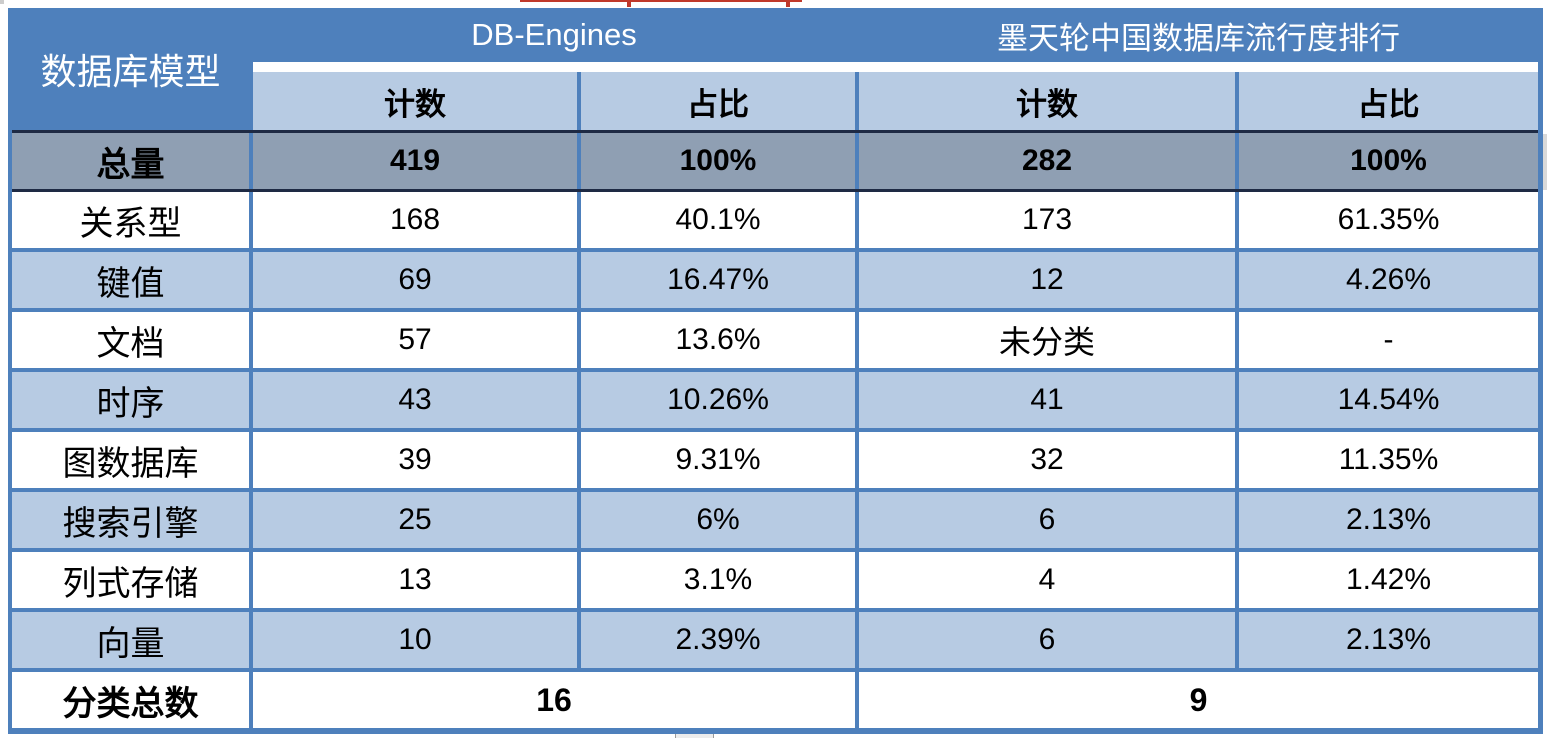 The image size is (1547, 738). I want to click on subheader-share-motianlun: 占比, so click(1388, 101).